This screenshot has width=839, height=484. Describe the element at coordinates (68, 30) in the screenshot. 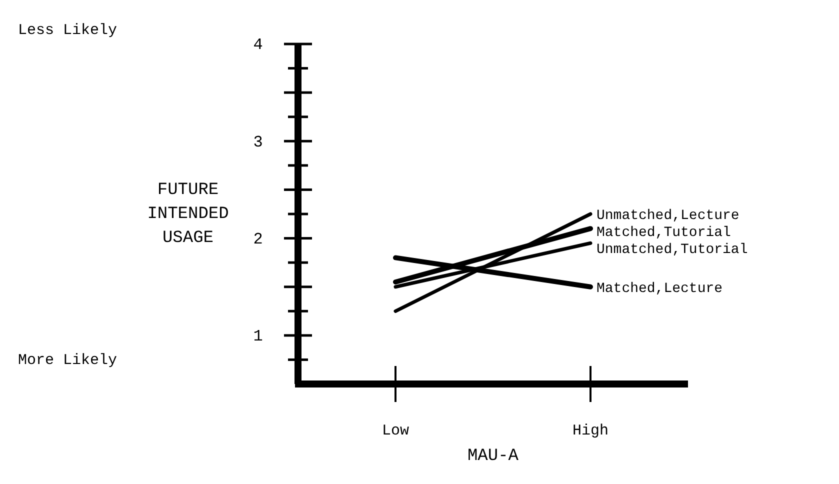

I see `text: Less Likely` at that location.